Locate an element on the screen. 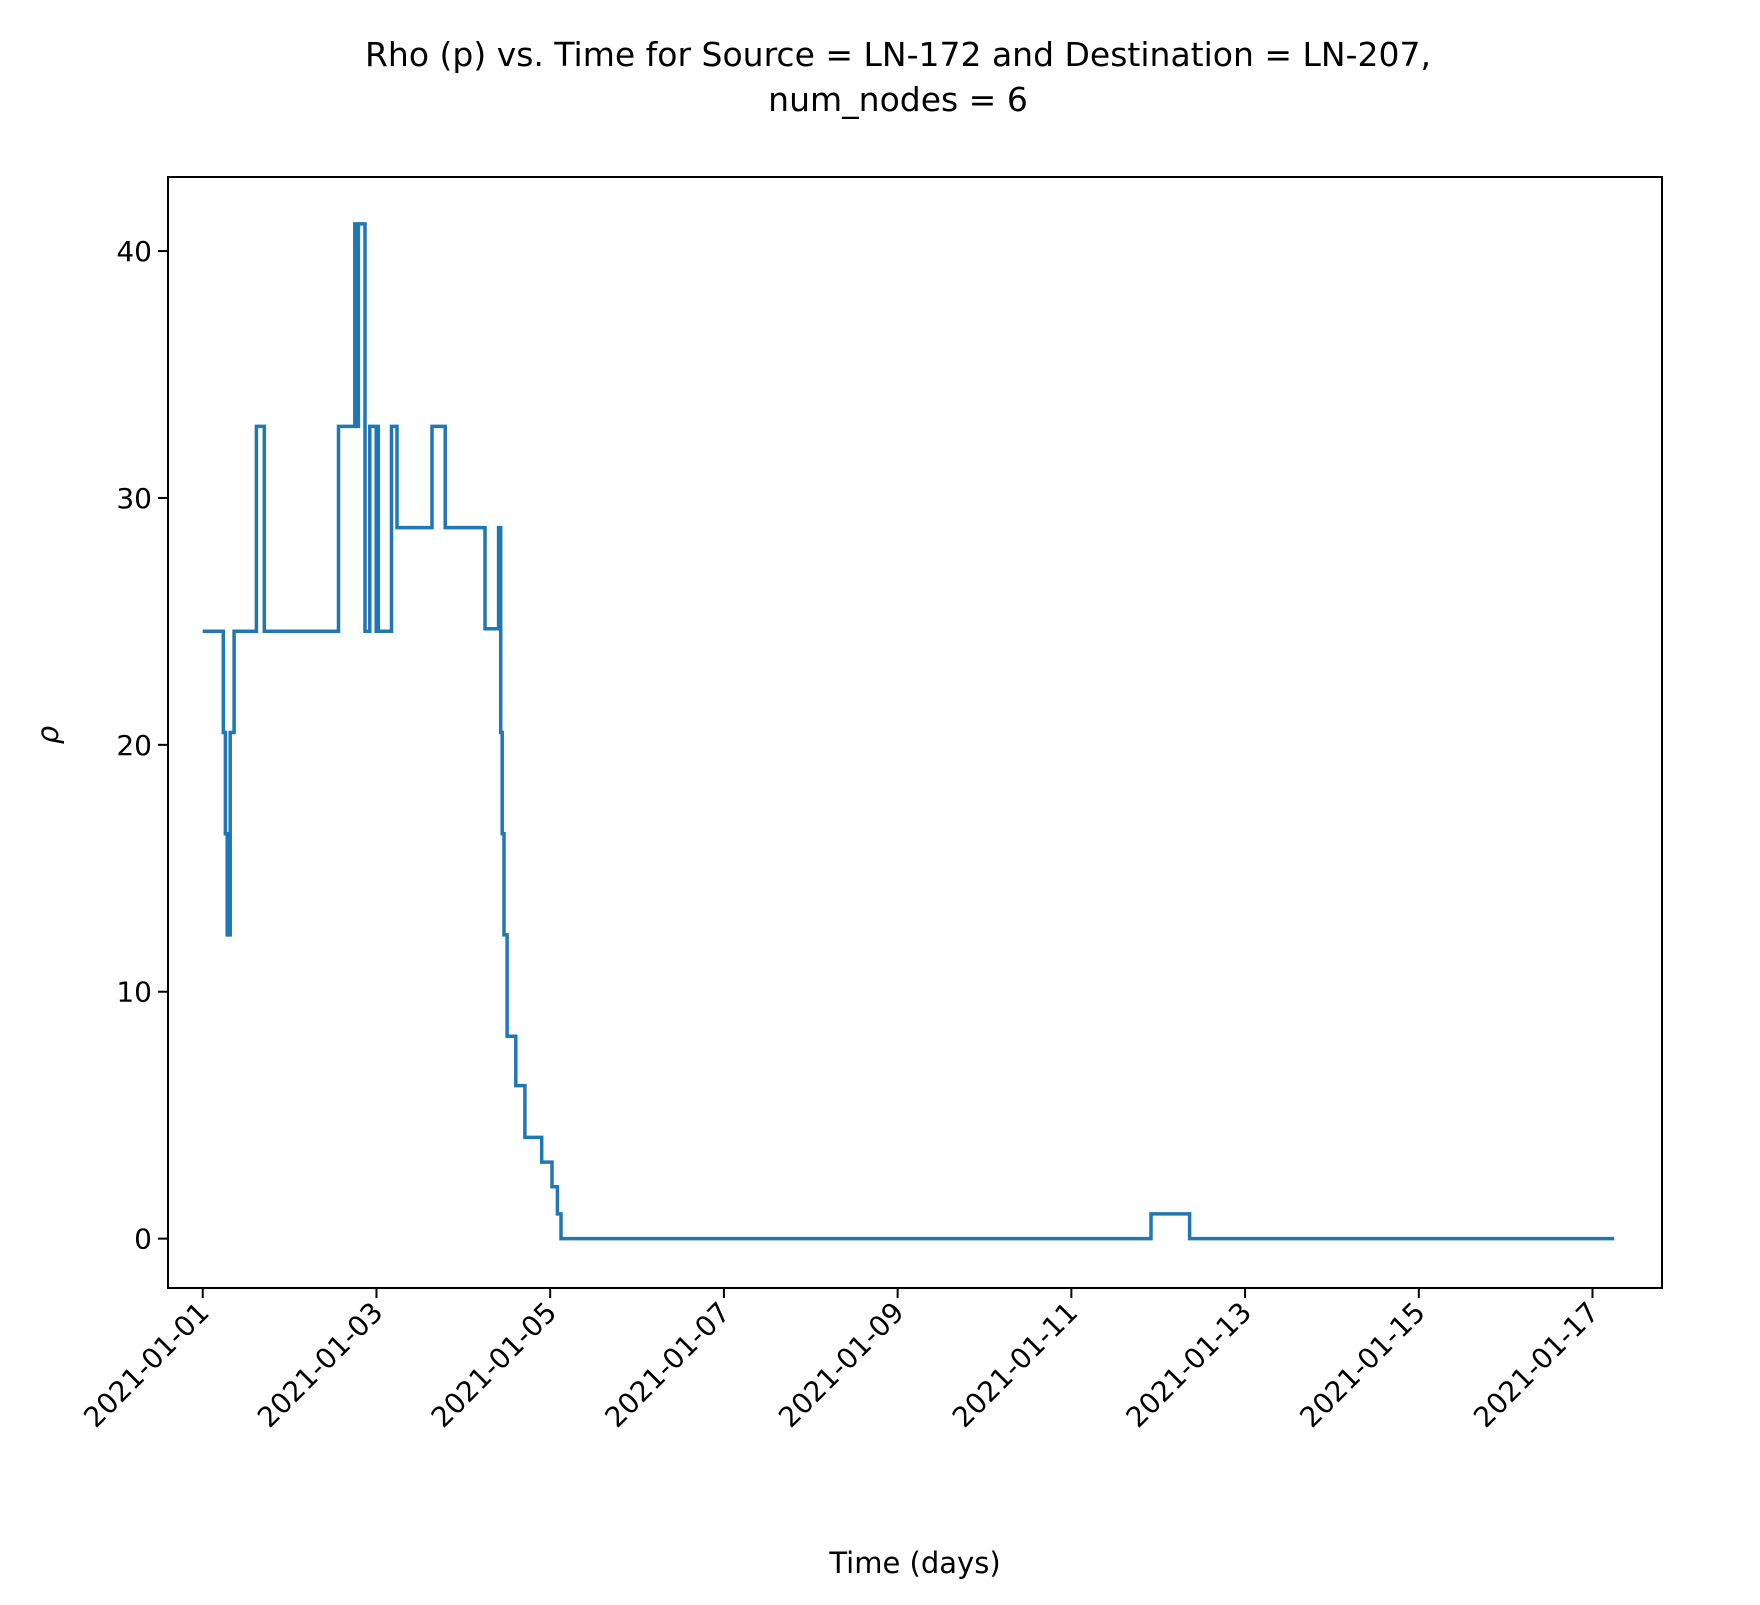  x-tick-label: 2021-01-15 is located at coordinates (1362, 1365).